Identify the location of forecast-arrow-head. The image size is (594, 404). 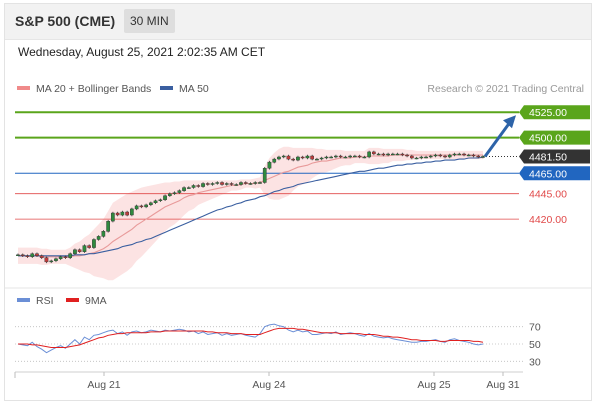
(509, 122).